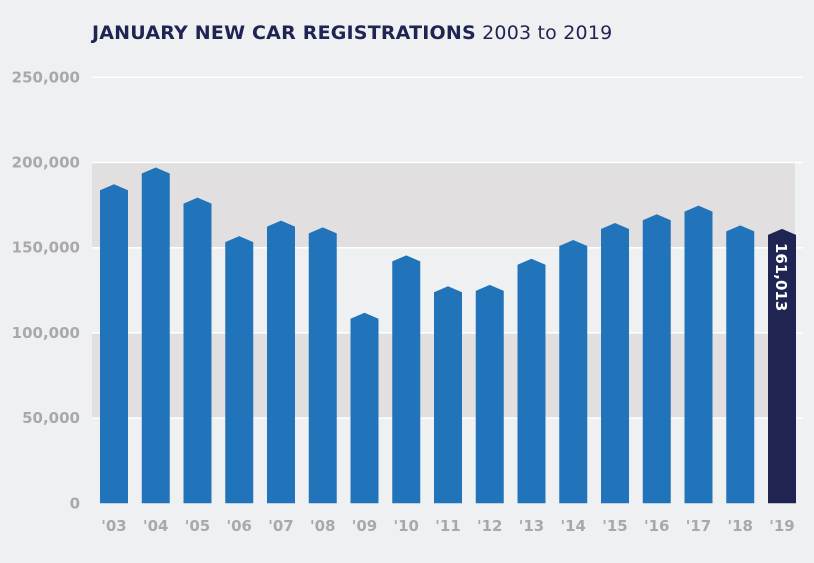 The width and height of the screenshot is (814, 563). Describe the element at coordinates (781, 526) in the screenshot. I see `x-tick-label: '19` at that location.